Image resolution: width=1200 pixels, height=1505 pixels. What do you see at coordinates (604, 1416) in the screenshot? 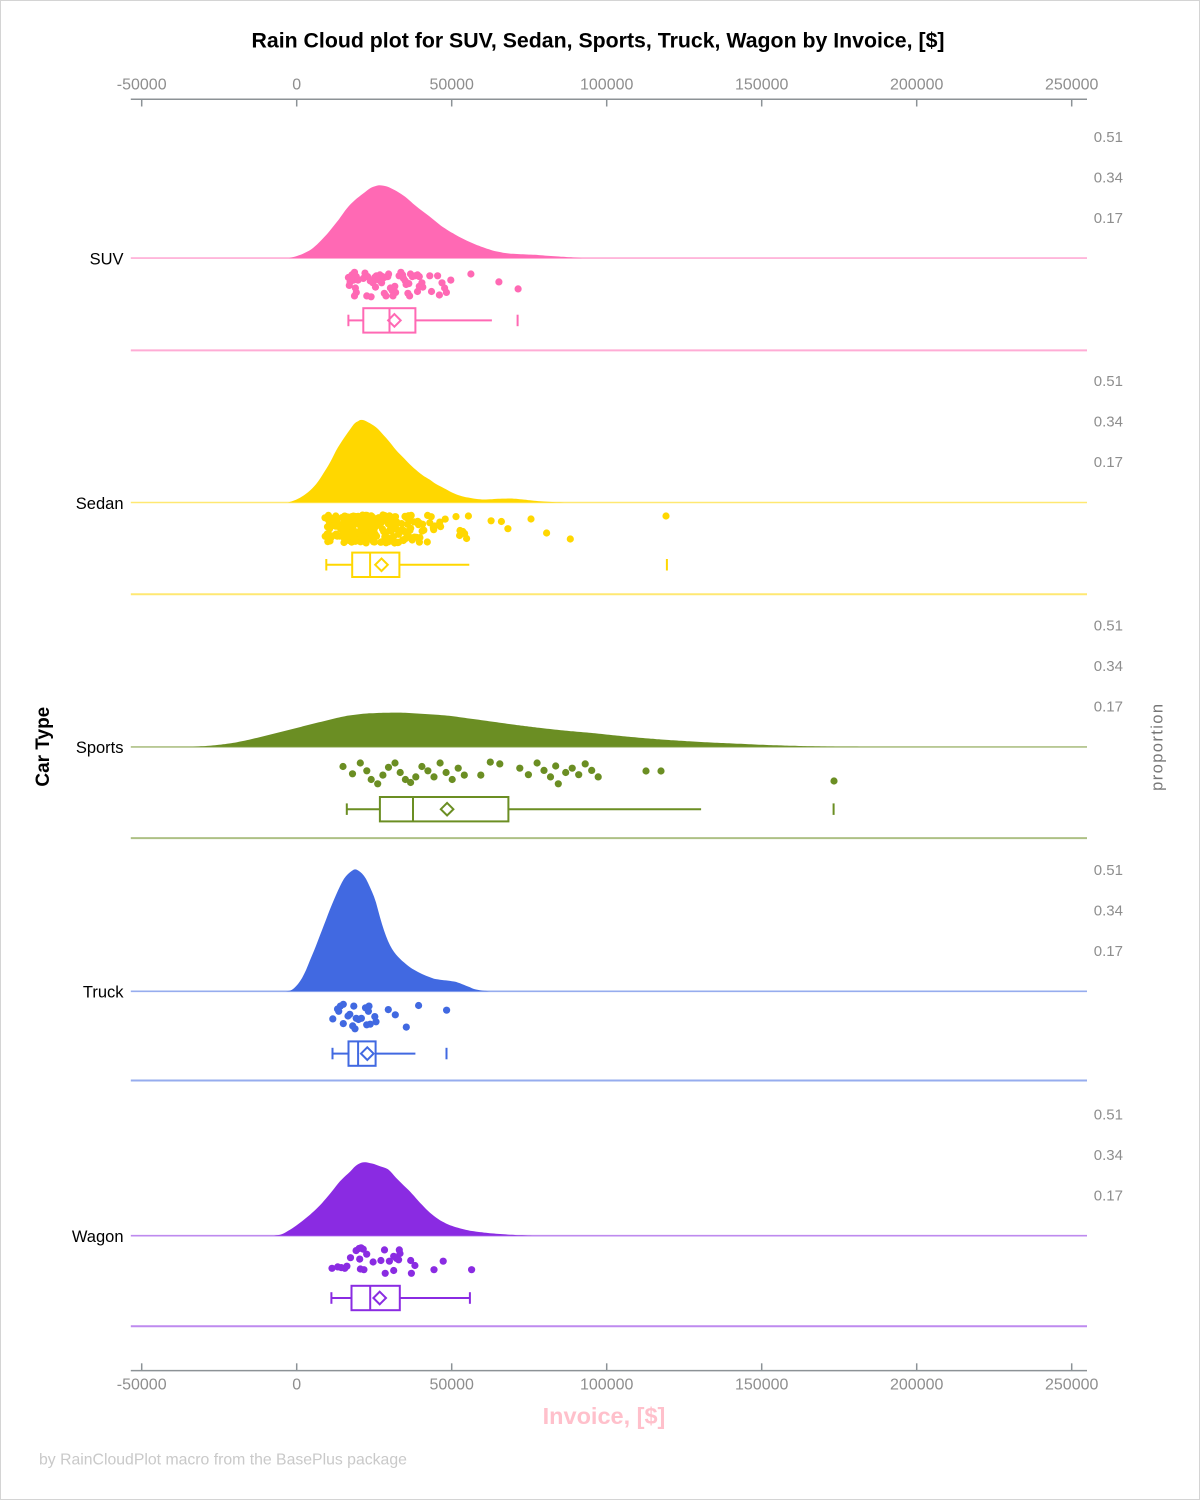
I see `svg-text: Invoice, [$]` at bounding box center [604, 1416].